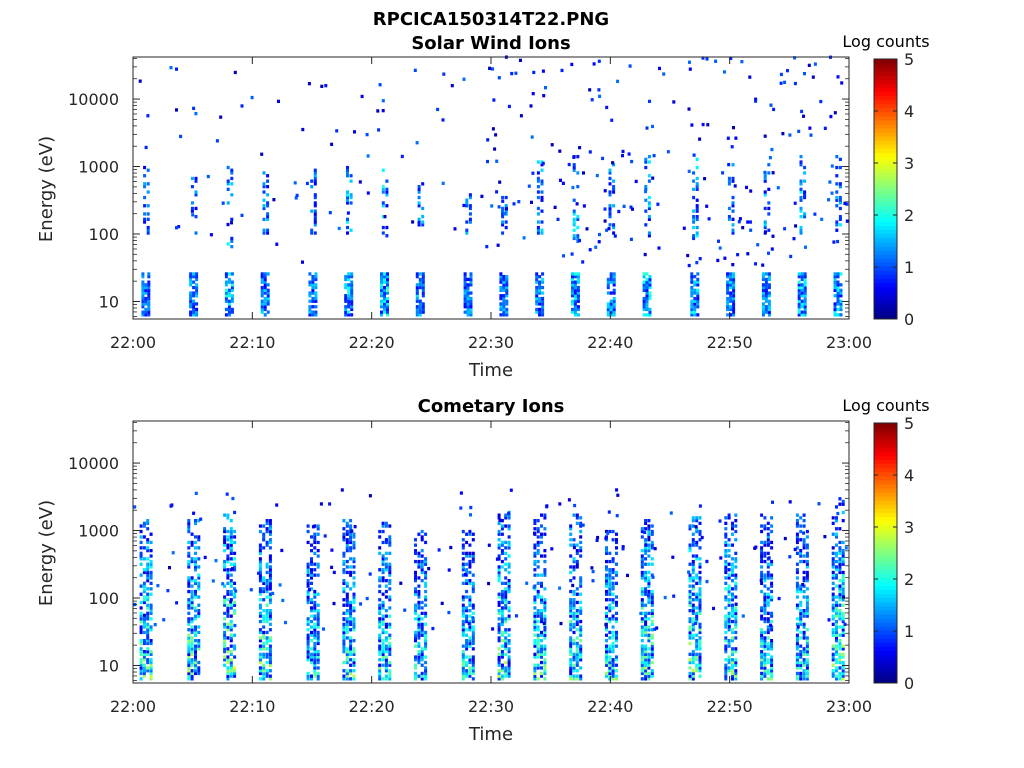  I want to click on colorbar-tick-label: 5, so click(909, 423).